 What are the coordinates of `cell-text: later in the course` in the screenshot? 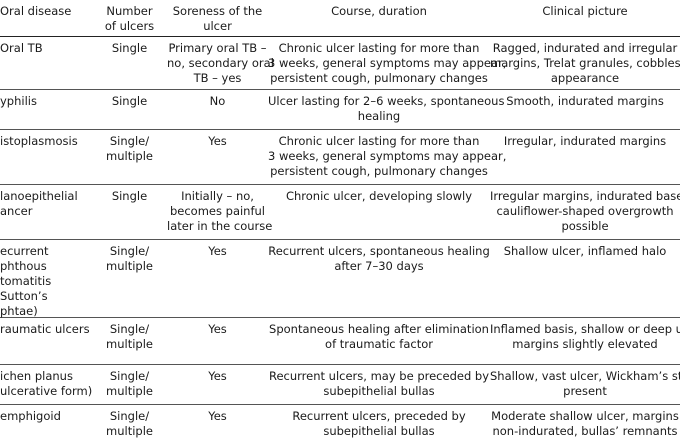 It's located at (220, 226).